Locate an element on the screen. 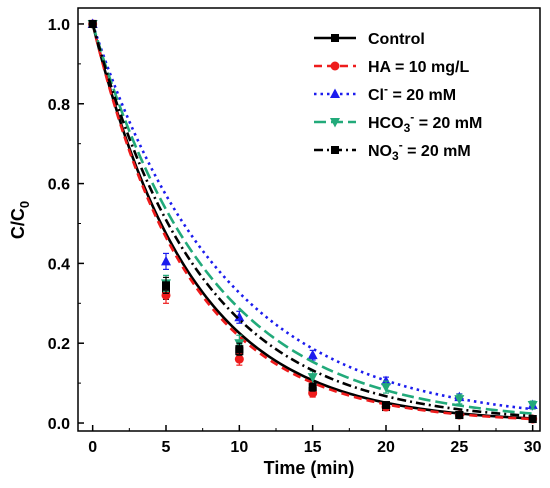 The width and height of the screenshot is (550, 488). legend-item: HA = 10 mg/L is located at coordinates (391, 67).